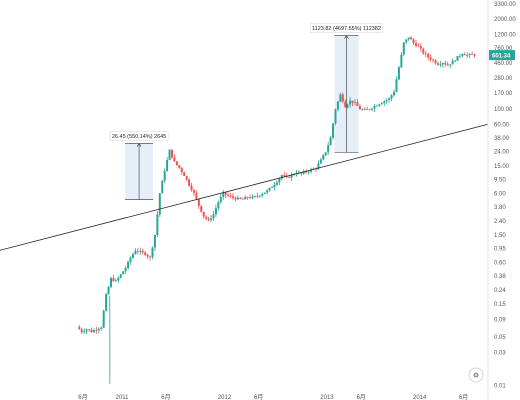 This screenshot has height=400, width=520. I want to click on chart-controls: ⚙, so click(476, 375).